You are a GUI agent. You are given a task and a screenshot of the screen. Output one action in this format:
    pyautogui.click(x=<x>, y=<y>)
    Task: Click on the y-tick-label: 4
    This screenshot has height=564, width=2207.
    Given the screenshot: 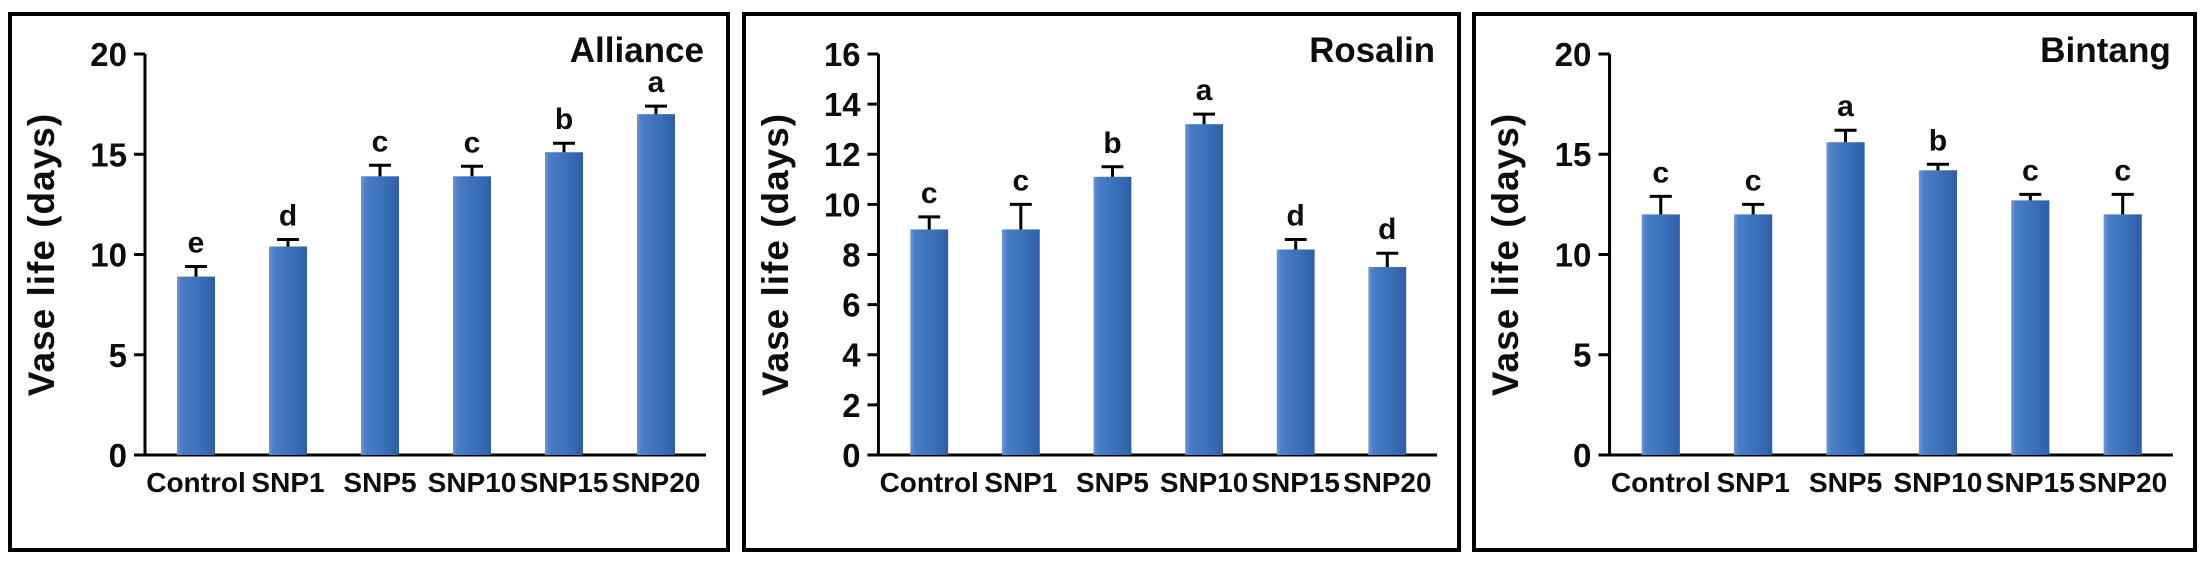 What is the action you would take?
    pyautogui.click(x=851, y=355)
    